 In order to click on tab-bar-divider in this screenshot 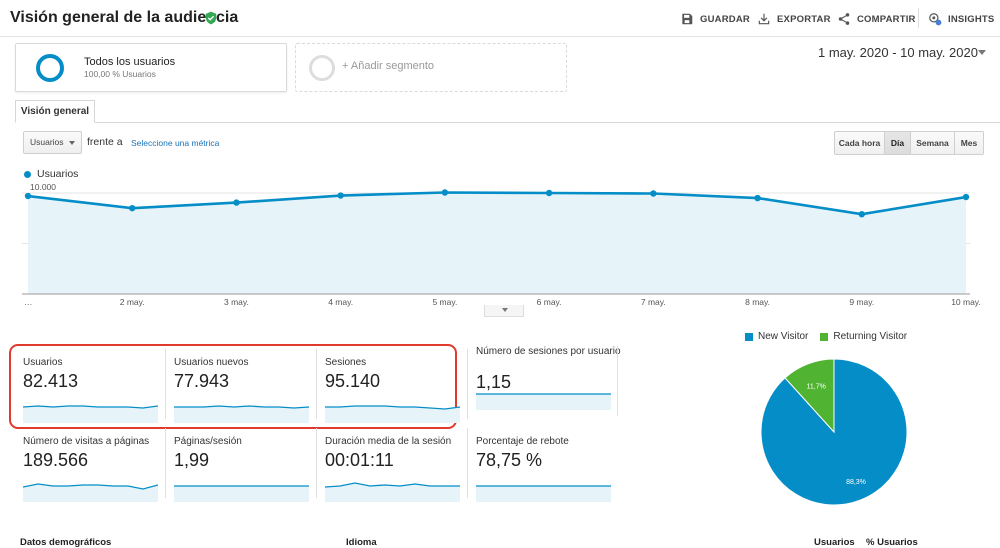, I will do `click(507, 122)`.